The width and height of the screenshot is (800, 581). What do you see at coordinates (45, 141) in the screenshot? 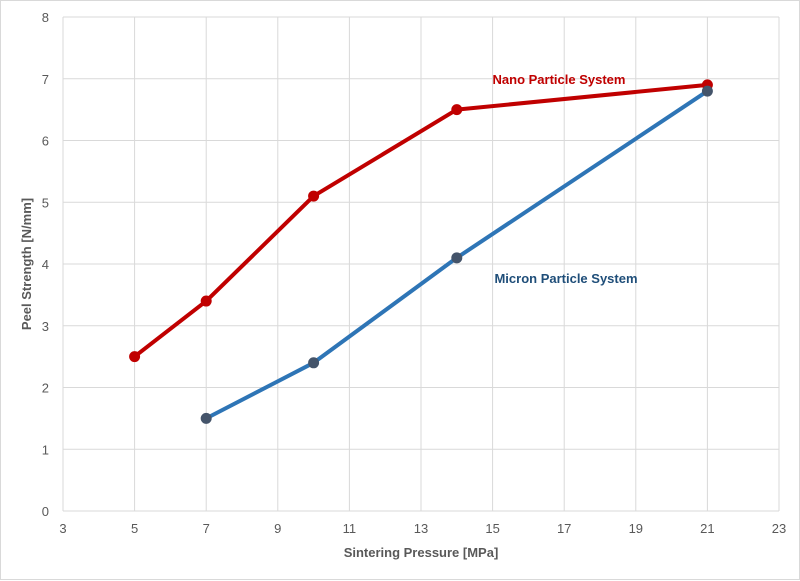
I see `y-tick-label: 6` at bounding box center [45, 141].